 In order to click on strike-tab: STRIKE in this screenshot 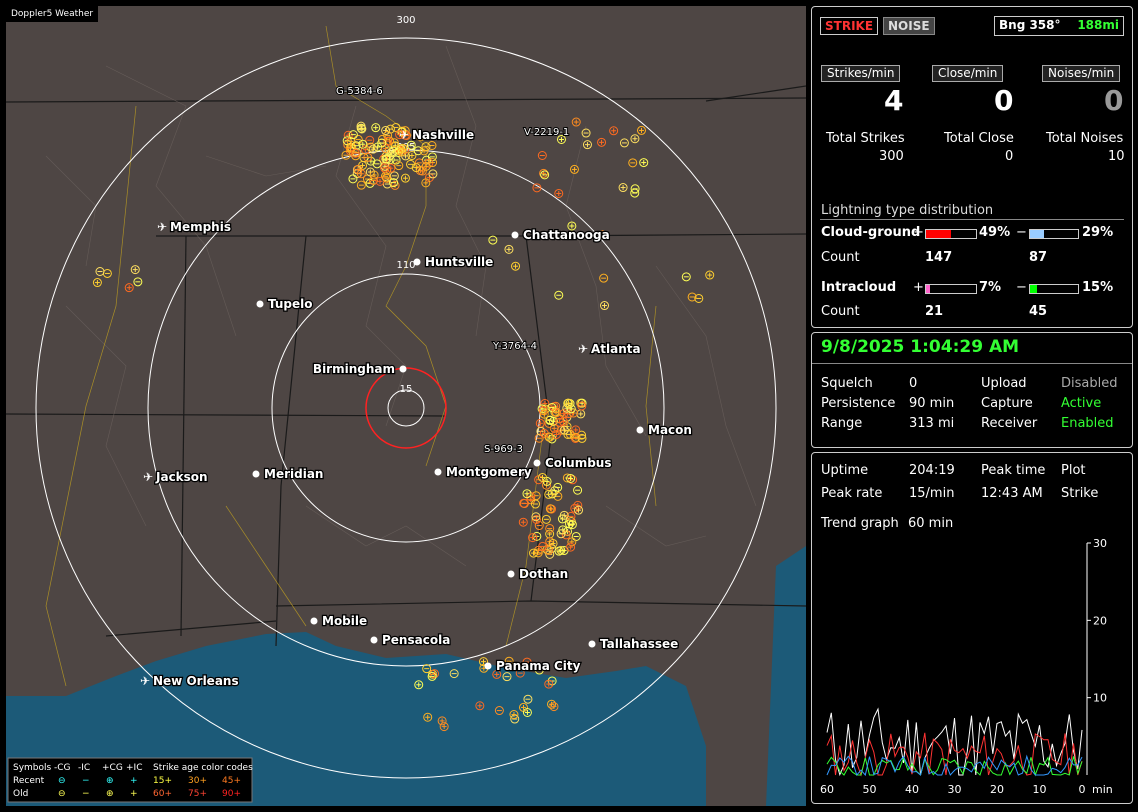, I will do `click(849, 26)`.